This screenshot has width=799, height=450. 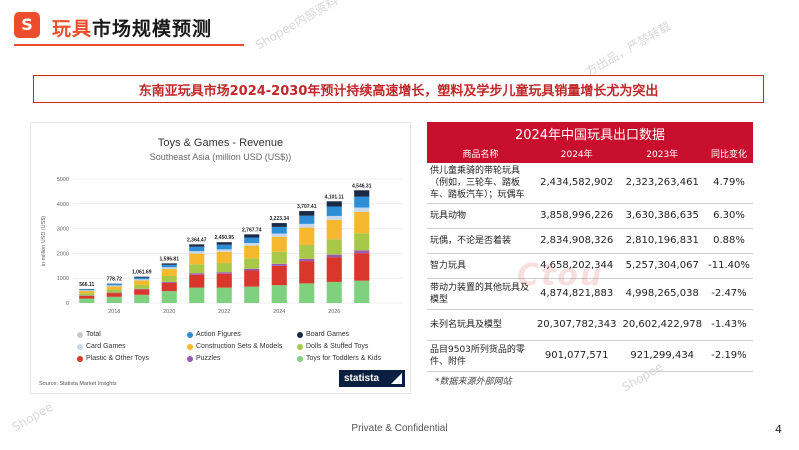 I want to click on legend-label: Card Games, so click(x=106, y=346).